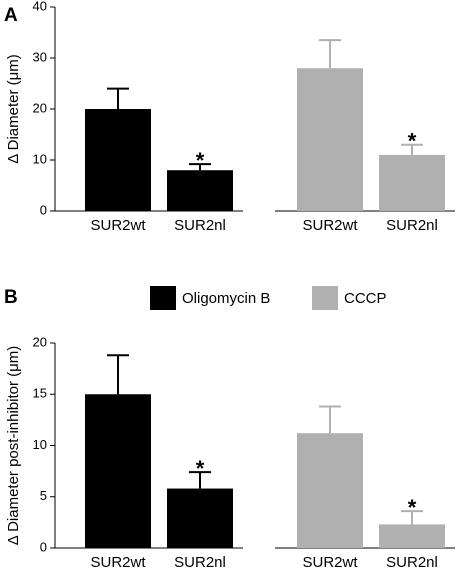 The image size is (470, 570). I want to click on legend-label: Oligomycin B, so click(226, 298).